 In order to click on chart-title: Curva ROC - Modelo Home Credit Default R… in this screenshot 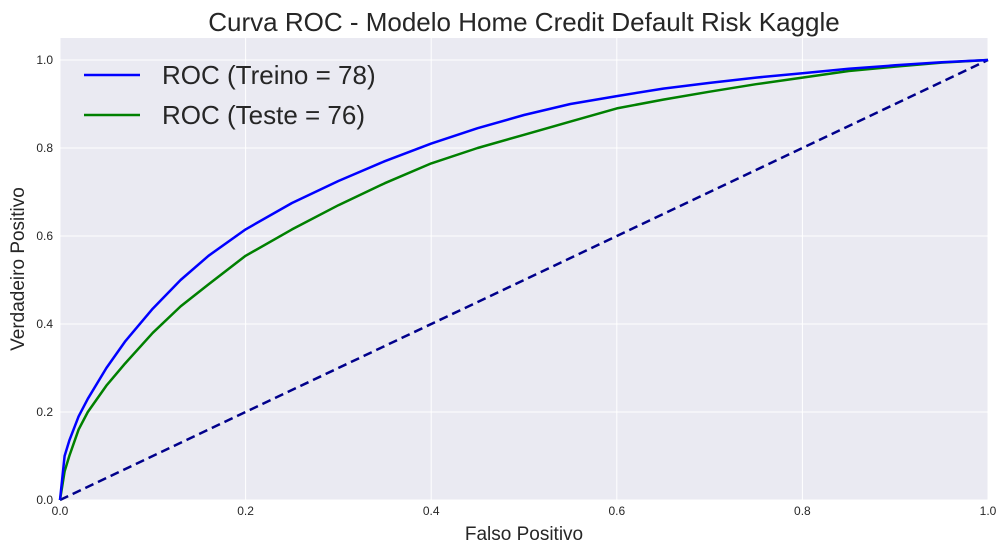, I will do `click(523, 22)`.